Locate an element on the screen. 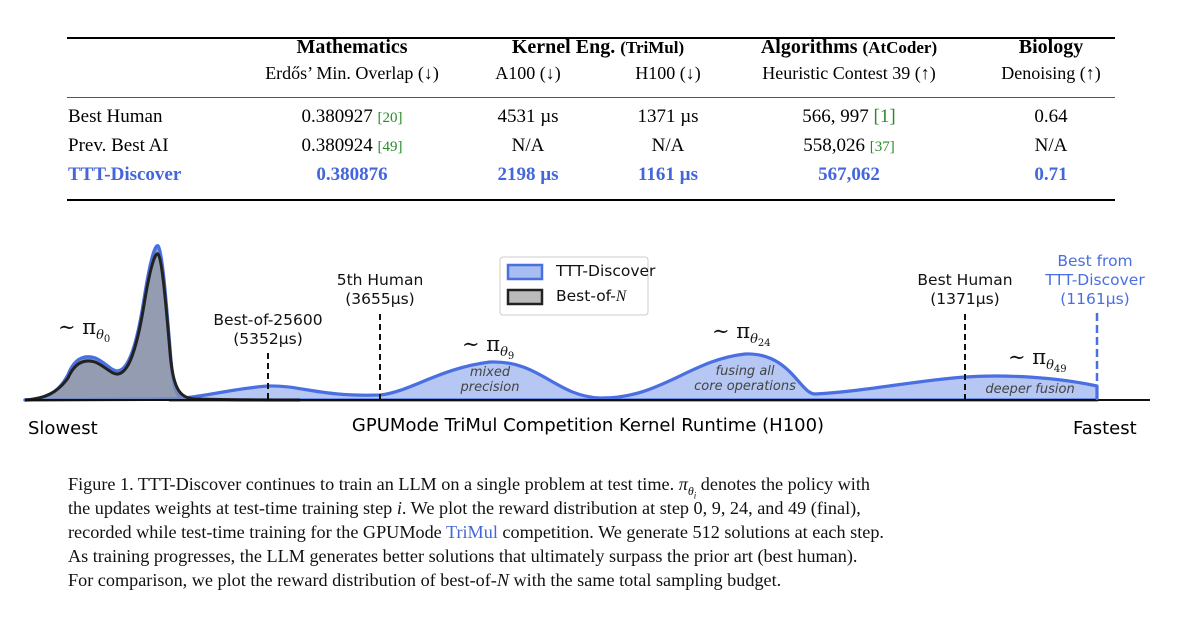 The width and height of the screenshot is (1186, 632). caption-text: denotes the policy with is located at coordinates (783, 484).